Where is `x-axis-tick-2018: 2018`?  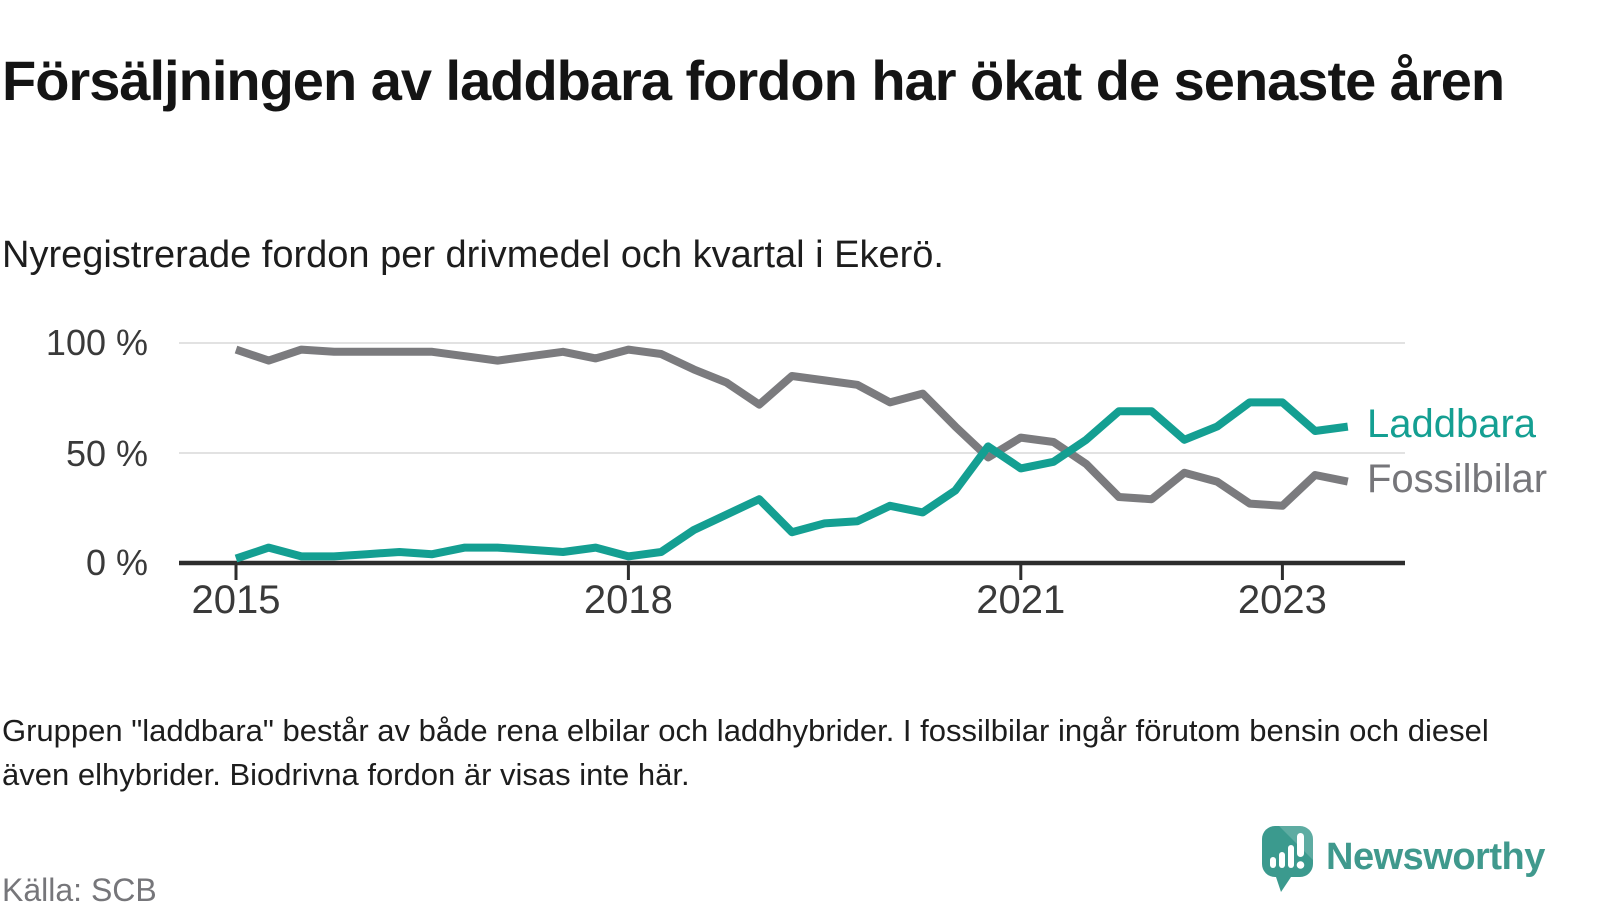 x-axis-tick-2018: 2018 is located at coordinates (628, 600).